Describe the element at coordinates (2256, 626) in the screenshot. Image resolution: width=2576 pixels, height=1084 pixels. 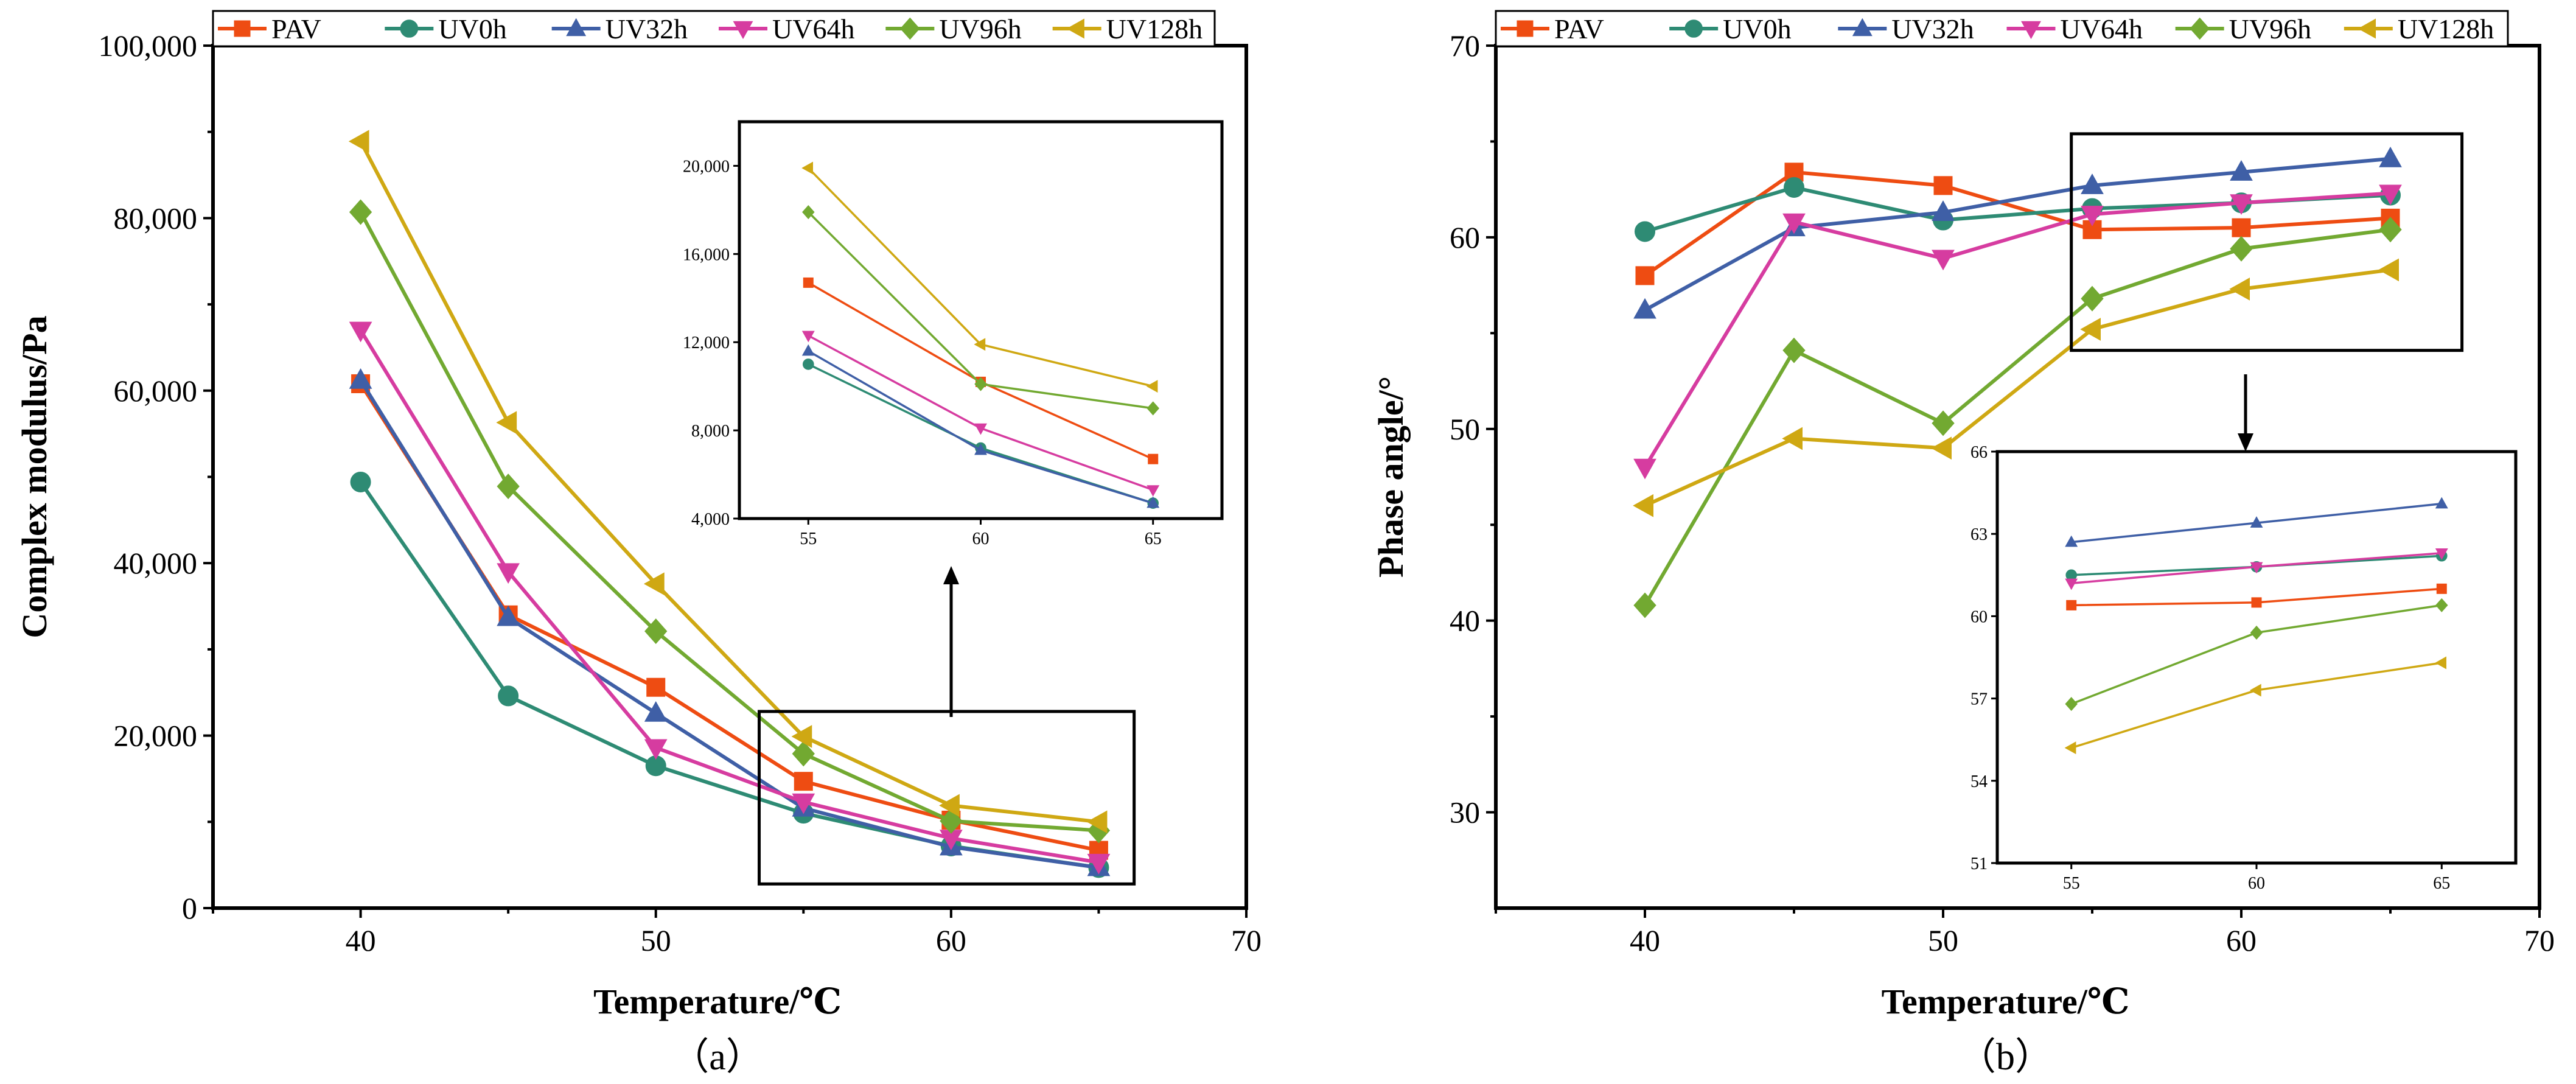
I see `inset-plot` at that location.